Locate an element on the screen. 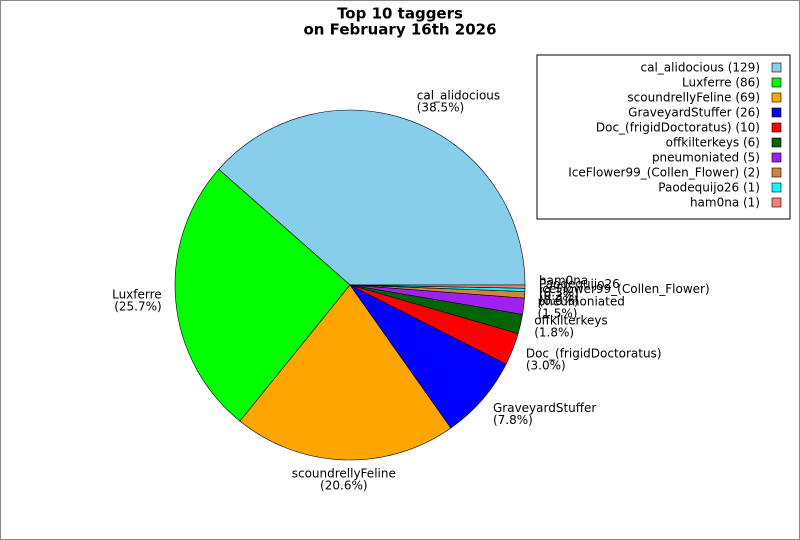  legend-label: ham0na (1) is located at coordinates (725, 203).